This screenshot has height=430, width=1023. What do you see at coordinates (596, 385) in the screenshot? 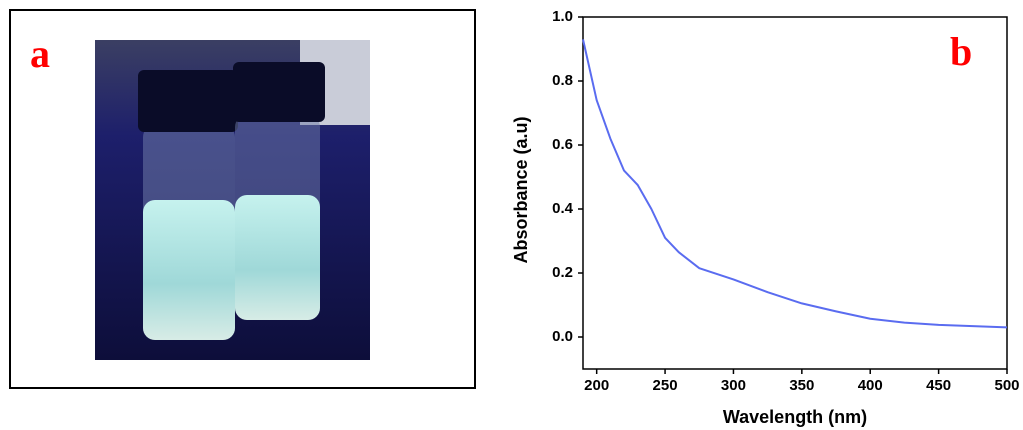
I see `x-tick-label: 200` at bounding box center [596, 385].